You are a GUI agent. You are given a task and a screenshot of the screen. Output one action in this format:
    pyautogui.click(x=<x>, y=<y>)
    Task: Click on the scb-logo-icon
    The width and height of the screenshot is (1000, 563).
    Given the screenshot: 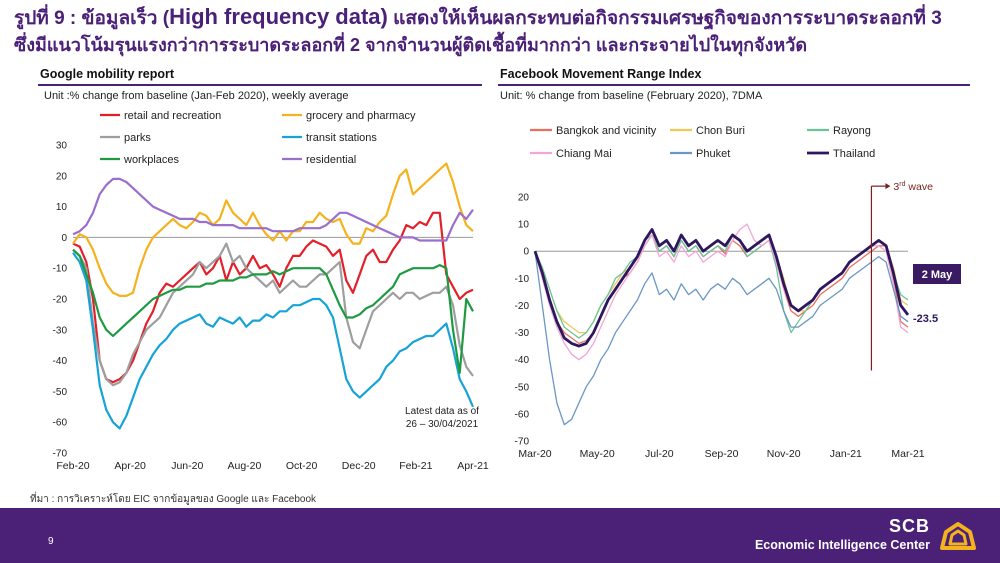 What is the action you would take?
    pyautogui.click(x=958, y=536)
    